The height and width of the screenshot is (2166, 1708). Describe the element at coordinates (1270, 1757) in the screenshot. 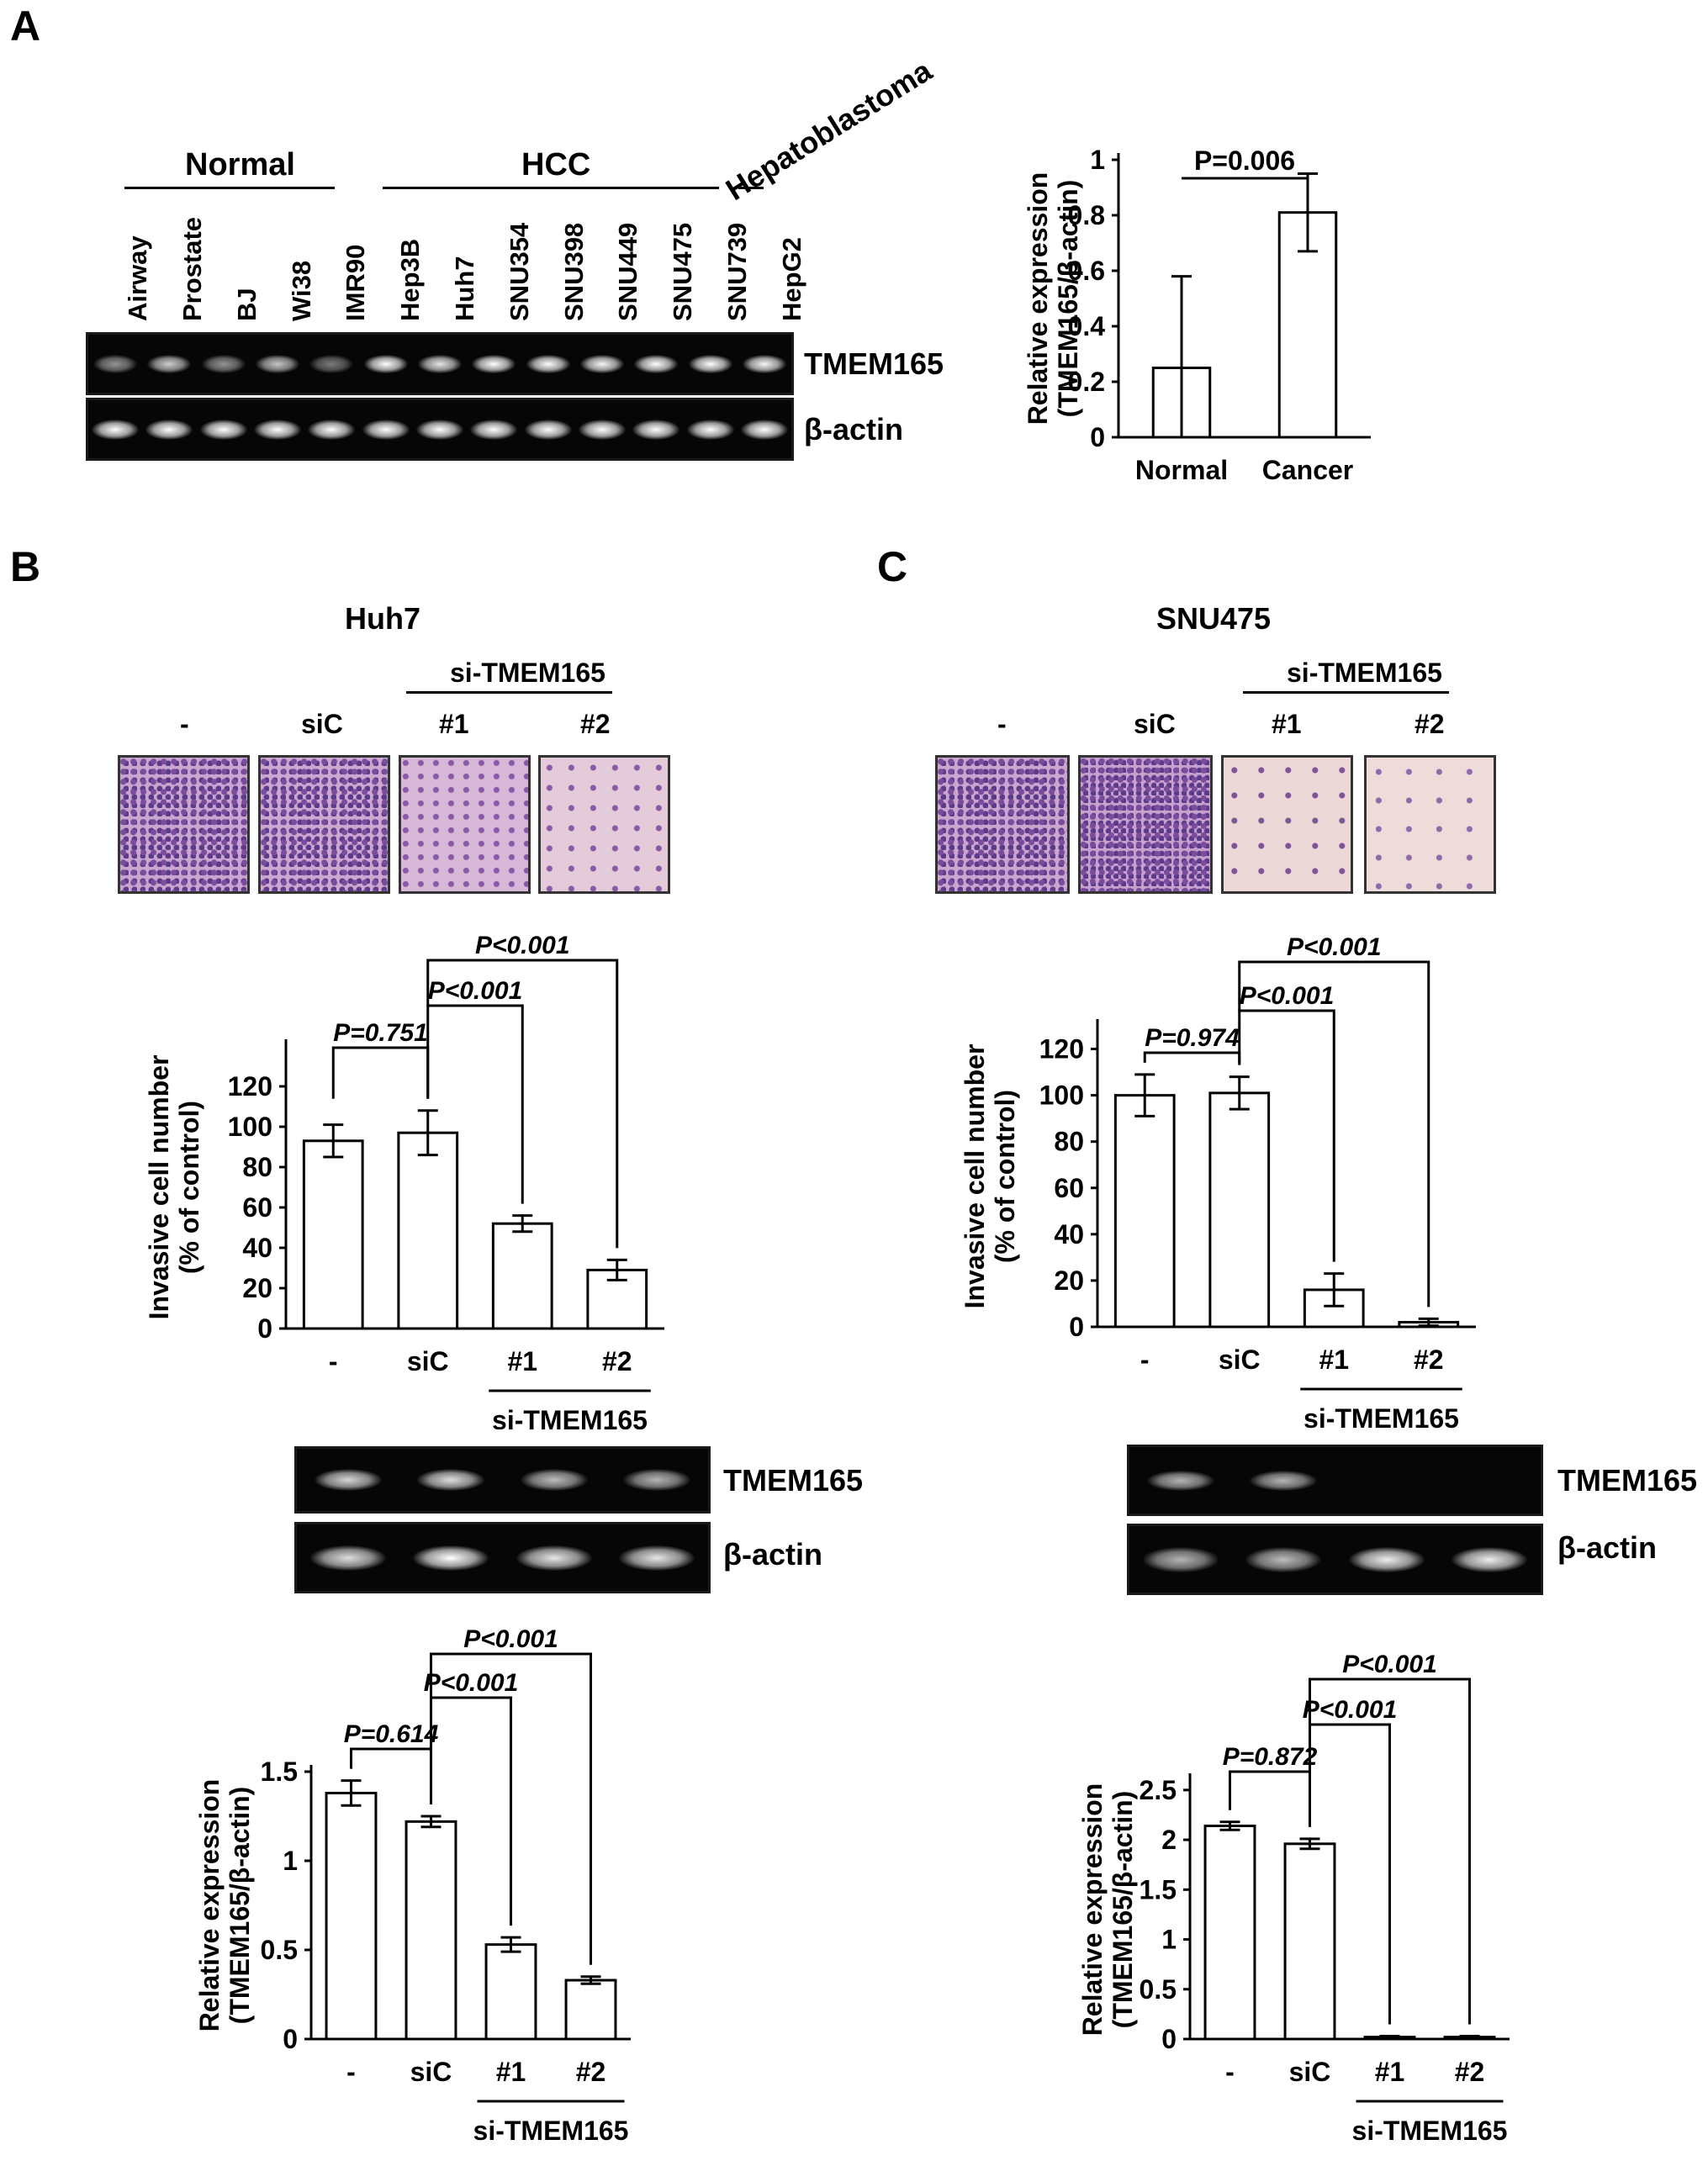

I see `p-value-label: P=0.872` at that location.